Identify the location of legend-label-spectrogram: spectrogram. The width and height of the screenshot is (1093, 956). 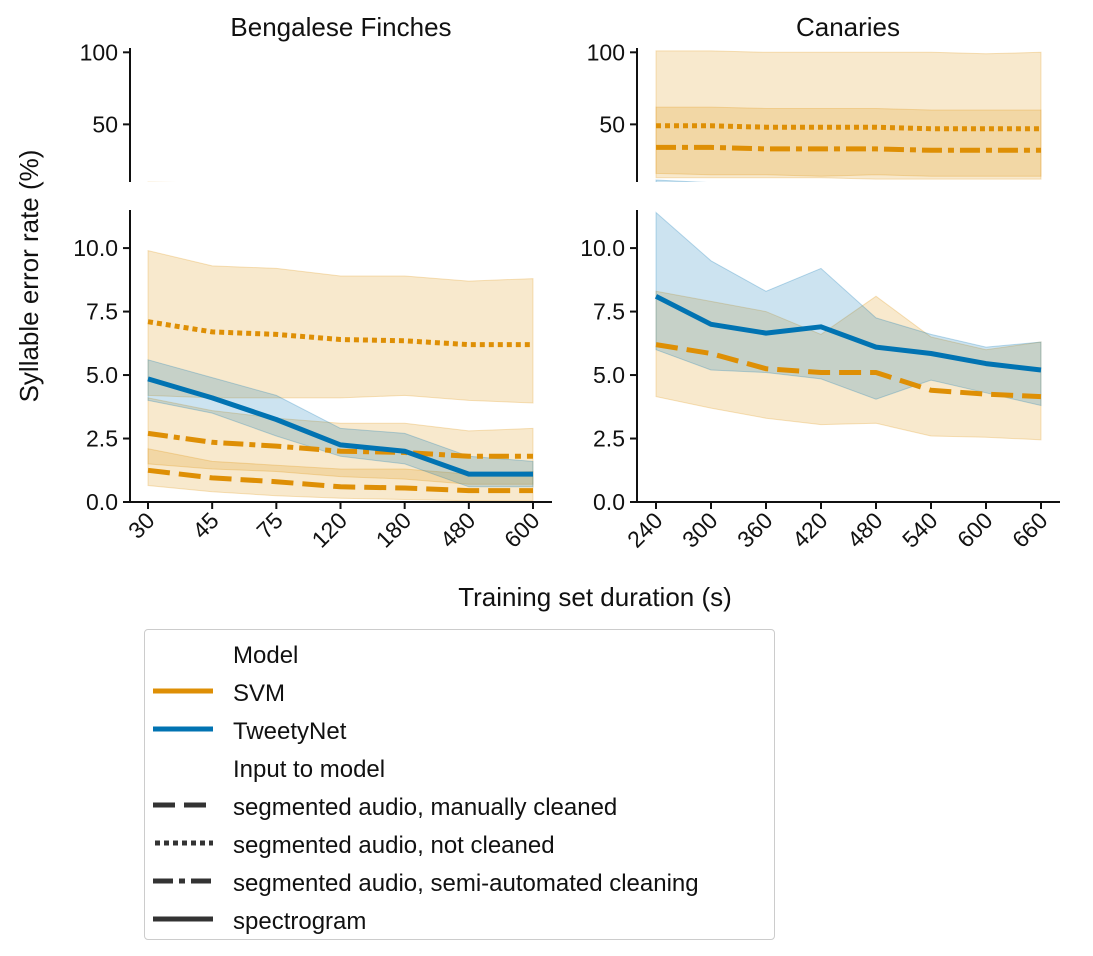
(300, 921).